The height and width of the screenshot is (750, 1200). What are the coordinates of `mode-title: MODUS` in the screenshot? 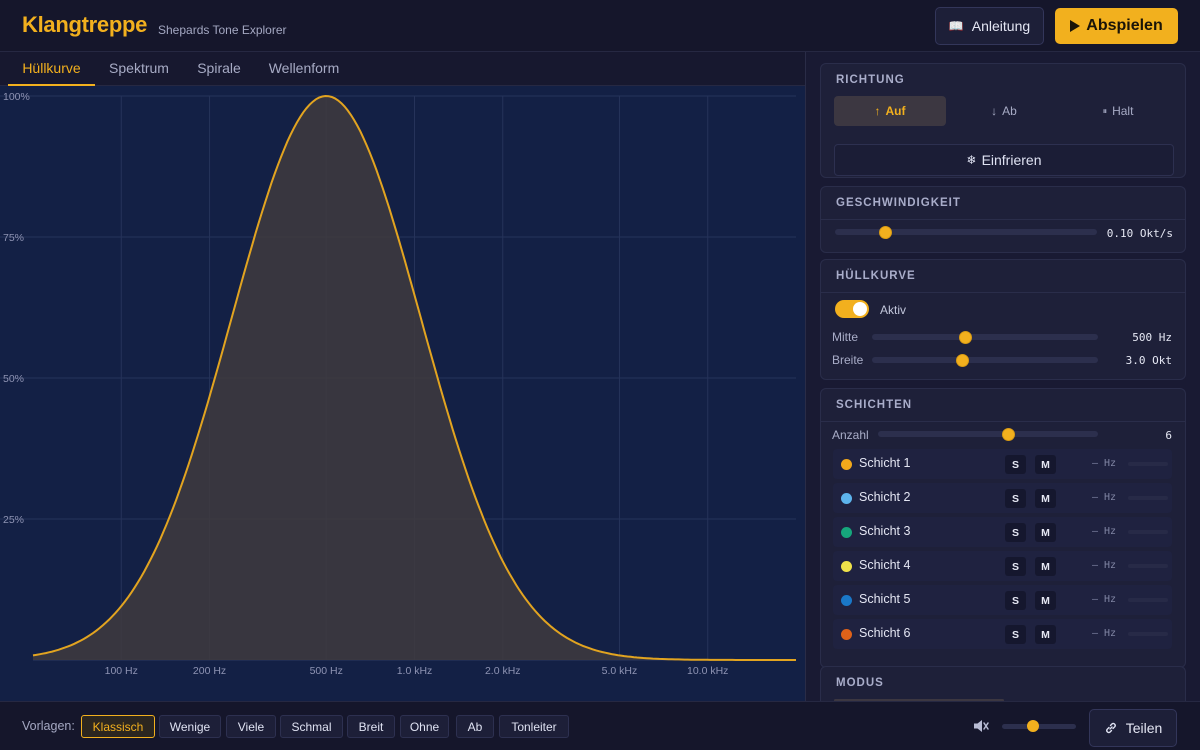 It's located at (860, 683).